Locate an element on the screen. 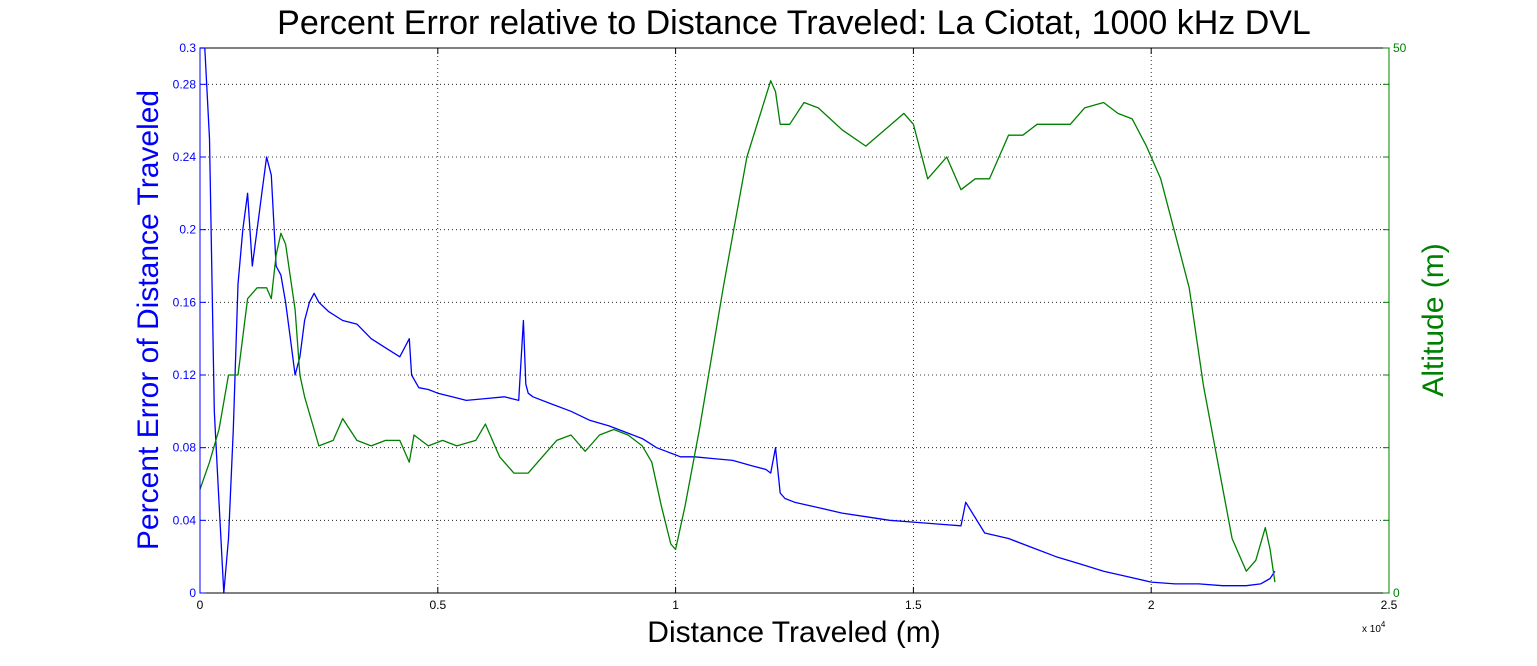 This screenshot has height=666, width=1537. right-y-tick-label: 50 is located at coordinates (1400, 48).